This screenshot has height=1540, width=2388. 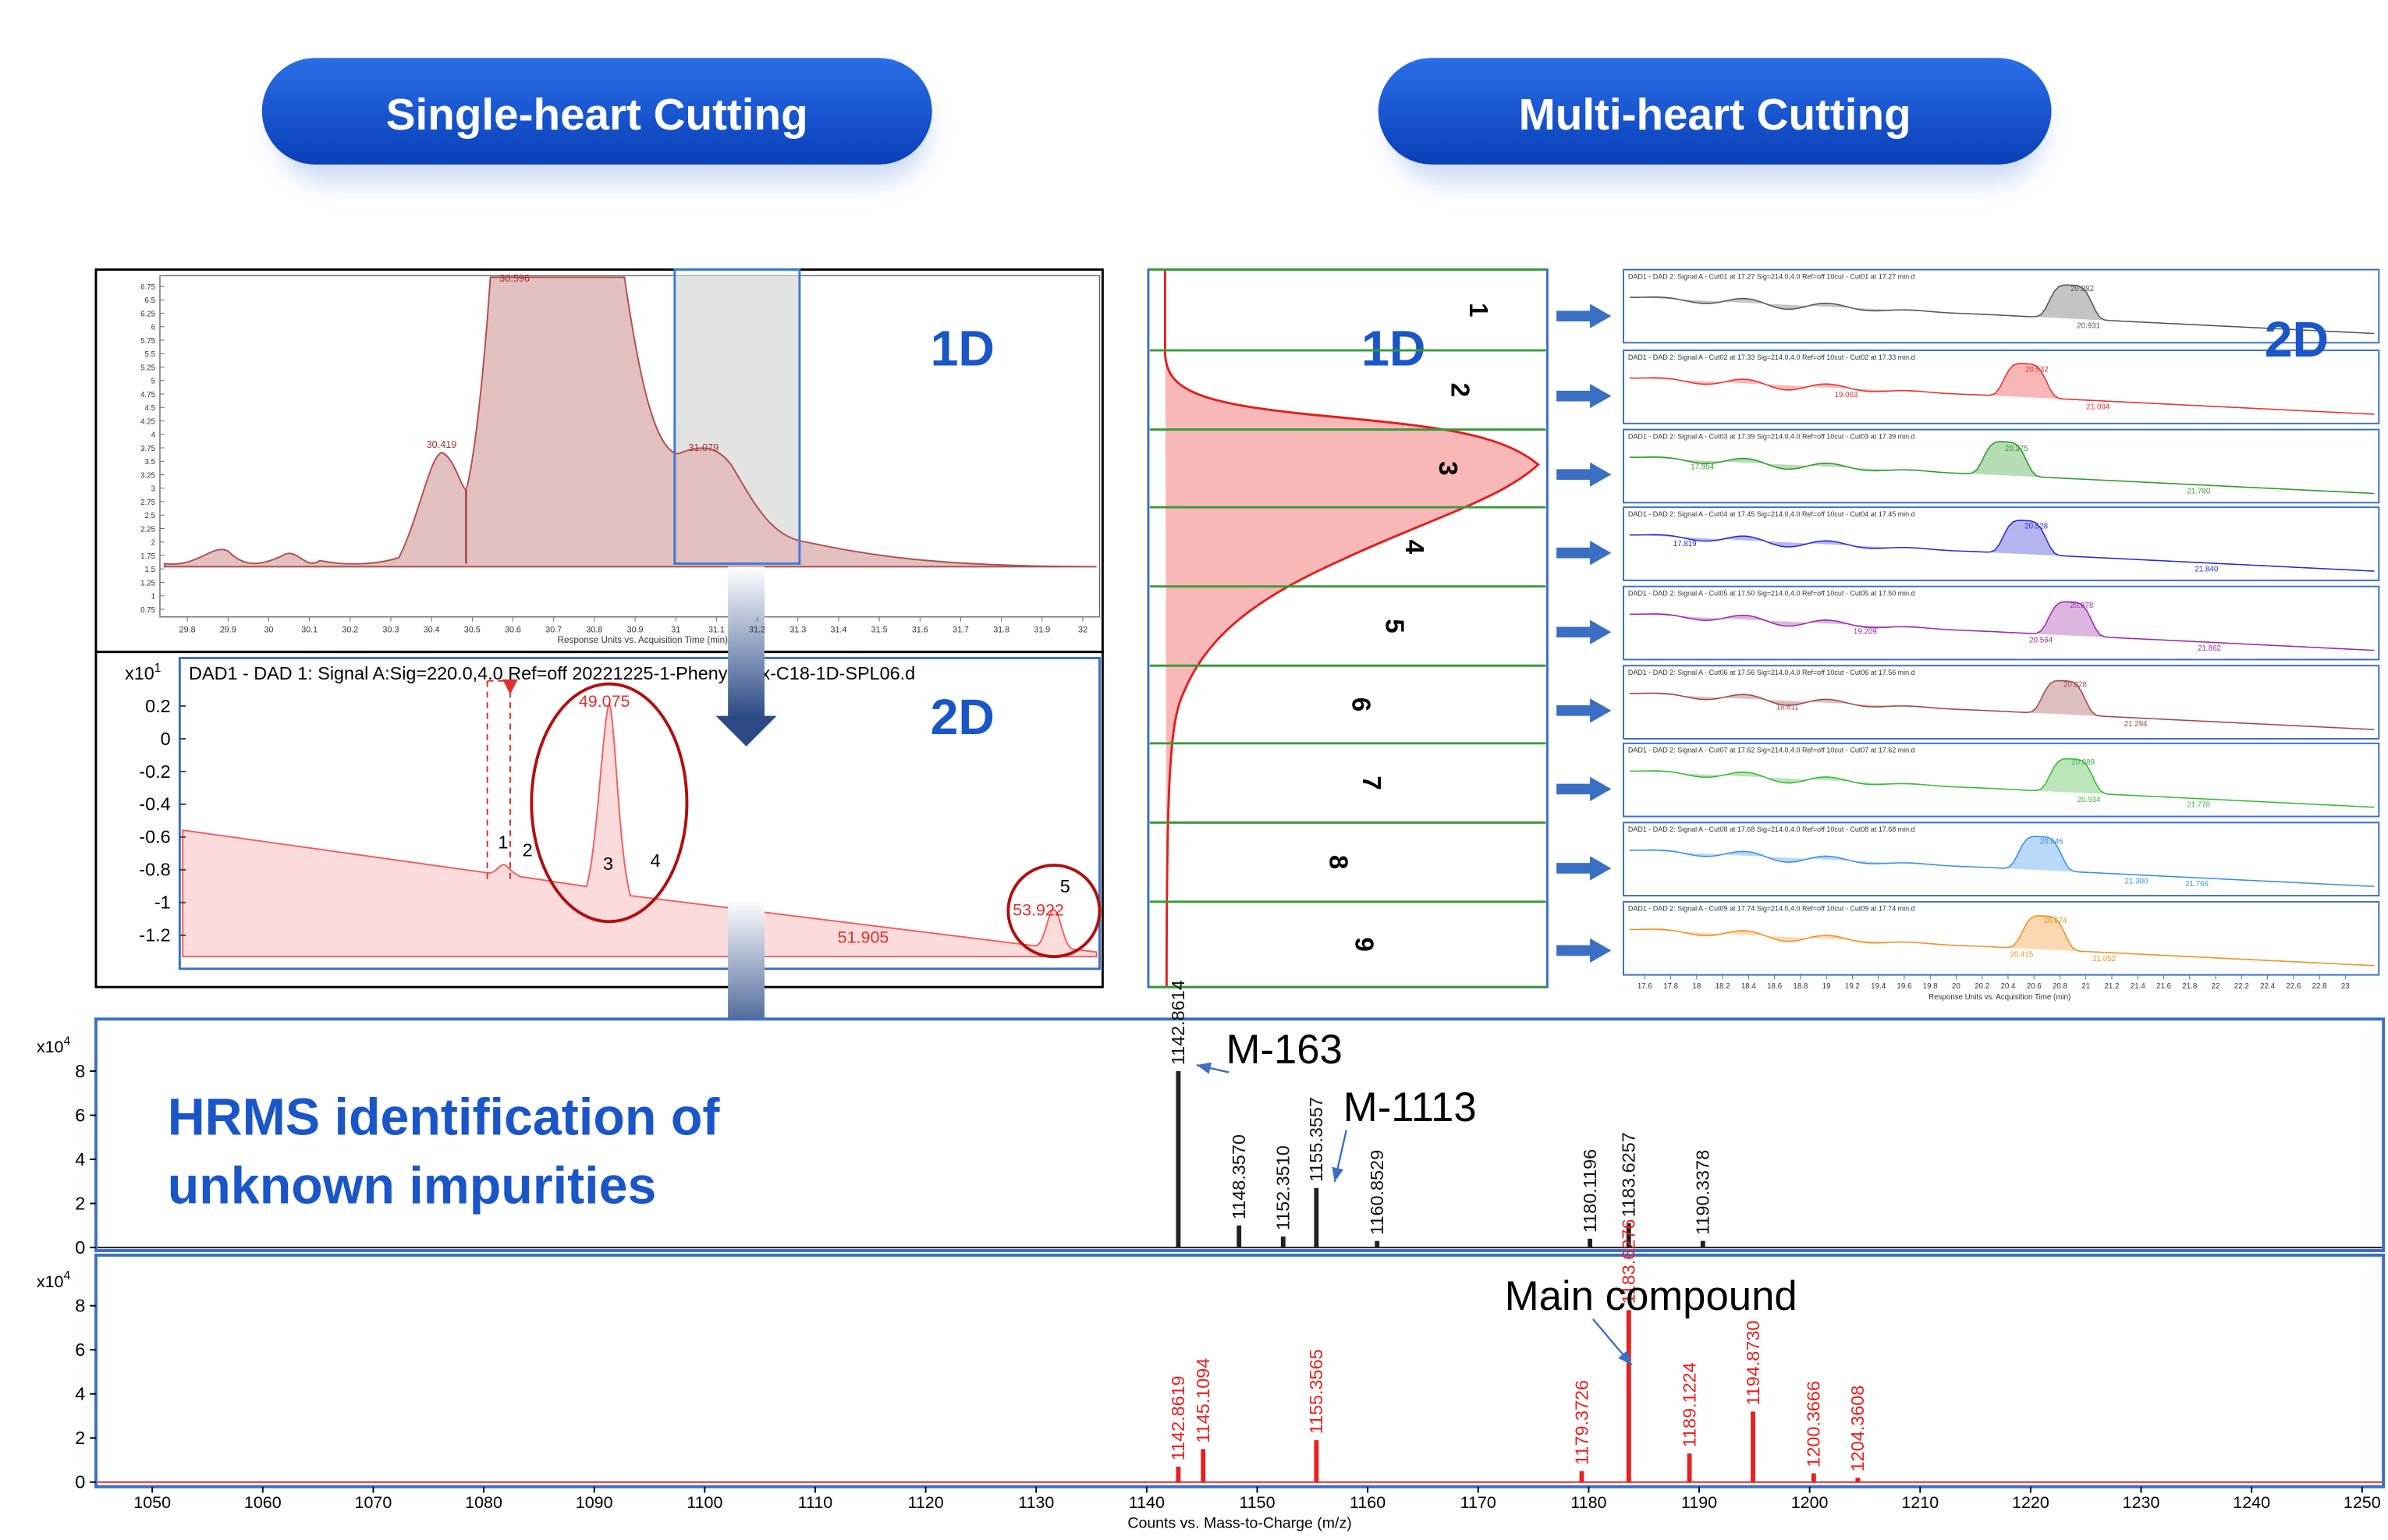 What do you see at coordinates (737, 416) in the screenshot?
I see `cut-window-border` at bounding box center [737, 416].